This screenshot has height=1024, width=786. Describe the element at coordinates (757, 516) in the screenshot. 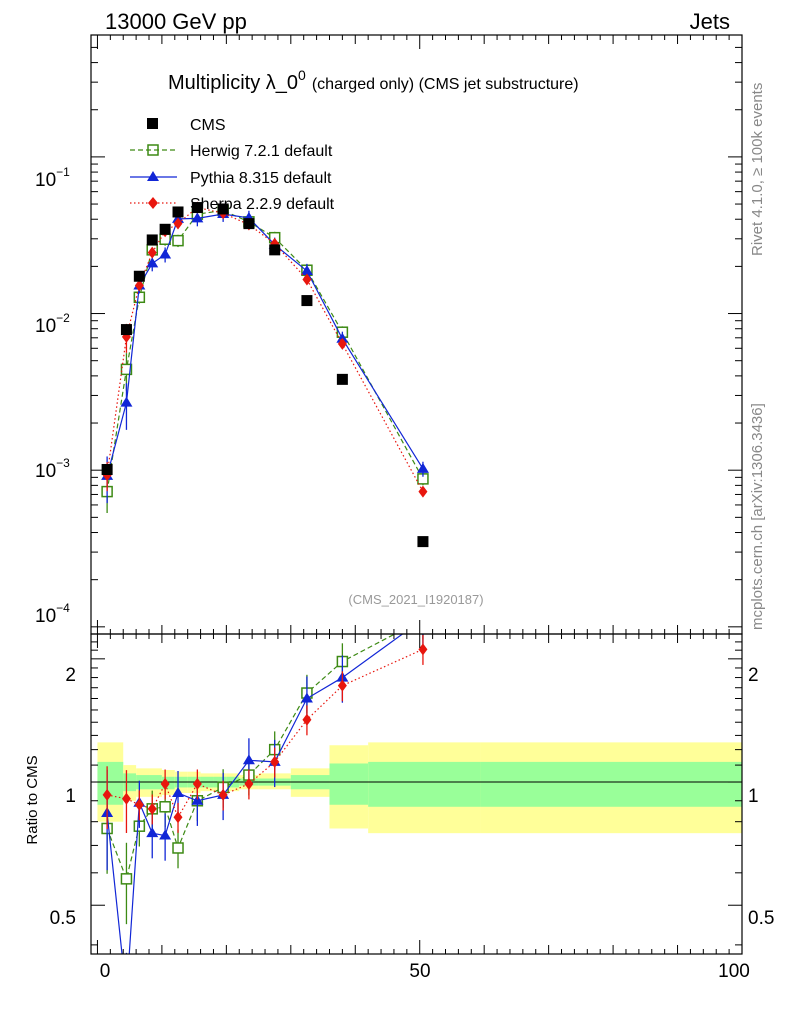

I see `mcplots-label: mcplots.cern.ch [arXiv:1306.3436]` at that location.